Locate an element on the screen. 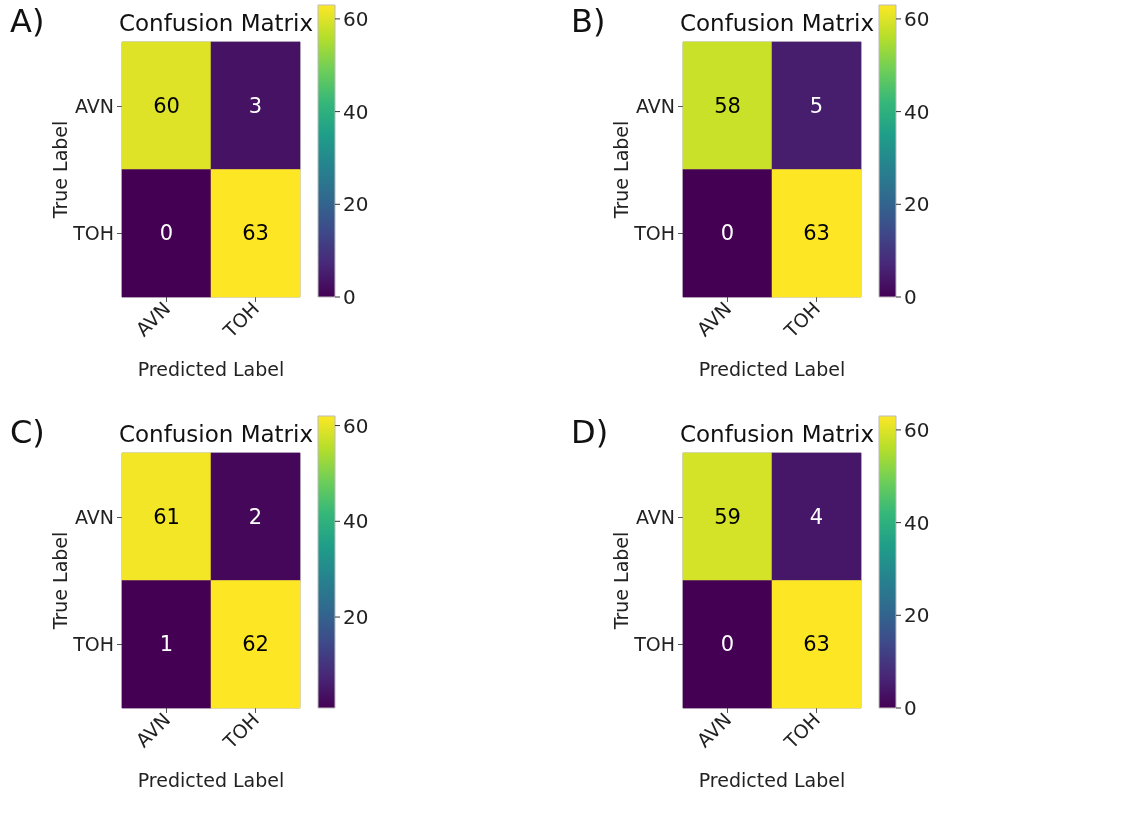  data-label: 1 is located at coordinates (166, 644).